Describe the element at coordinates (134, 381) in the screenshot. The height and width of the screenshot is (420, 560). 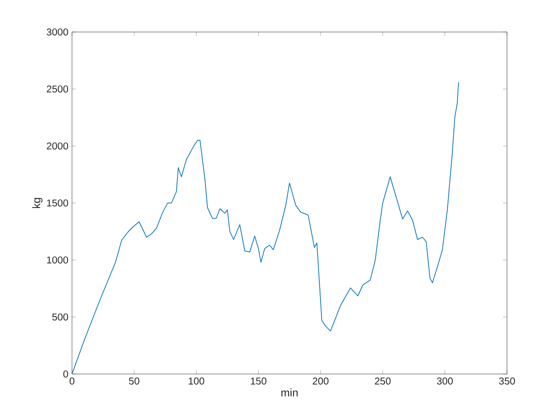
I see `x-tick-label: 50` at that location.